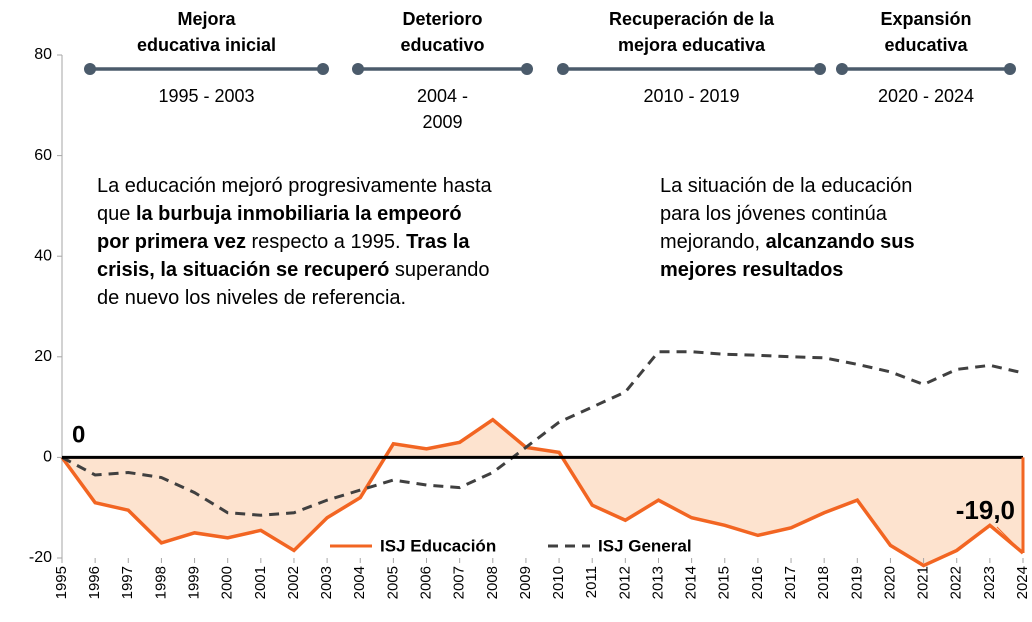 The width and height of the screenshot is (1032, 622). Describe the element at coordinates (359, 582) in the screenshot. I see `x-tick-label: 2004` at that location.